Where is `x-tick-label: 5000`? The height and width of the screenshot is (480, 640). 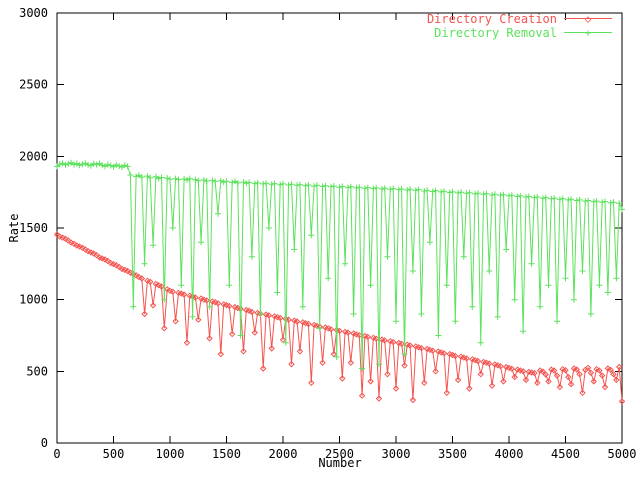
x-tick-label: 5000 is located at coordinates (622, 454).